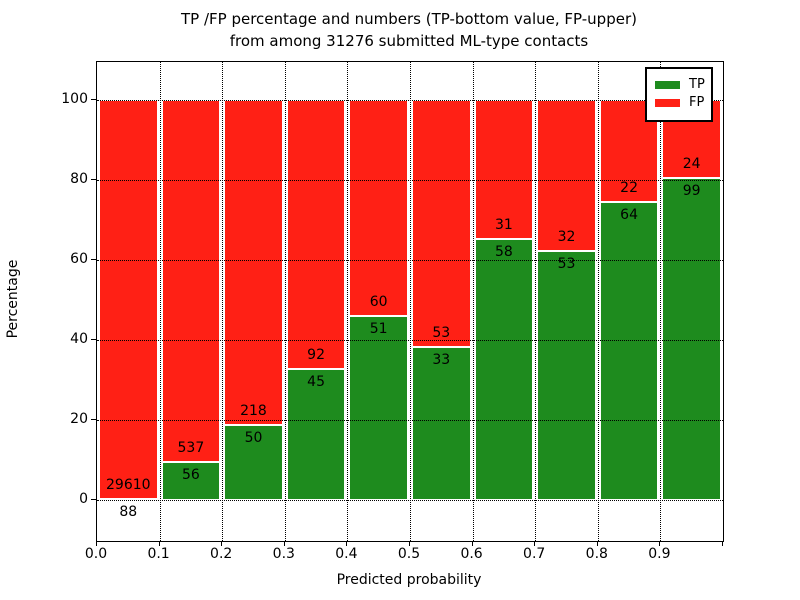  I want to click on y-tick-label: 80, so click(79, 179).